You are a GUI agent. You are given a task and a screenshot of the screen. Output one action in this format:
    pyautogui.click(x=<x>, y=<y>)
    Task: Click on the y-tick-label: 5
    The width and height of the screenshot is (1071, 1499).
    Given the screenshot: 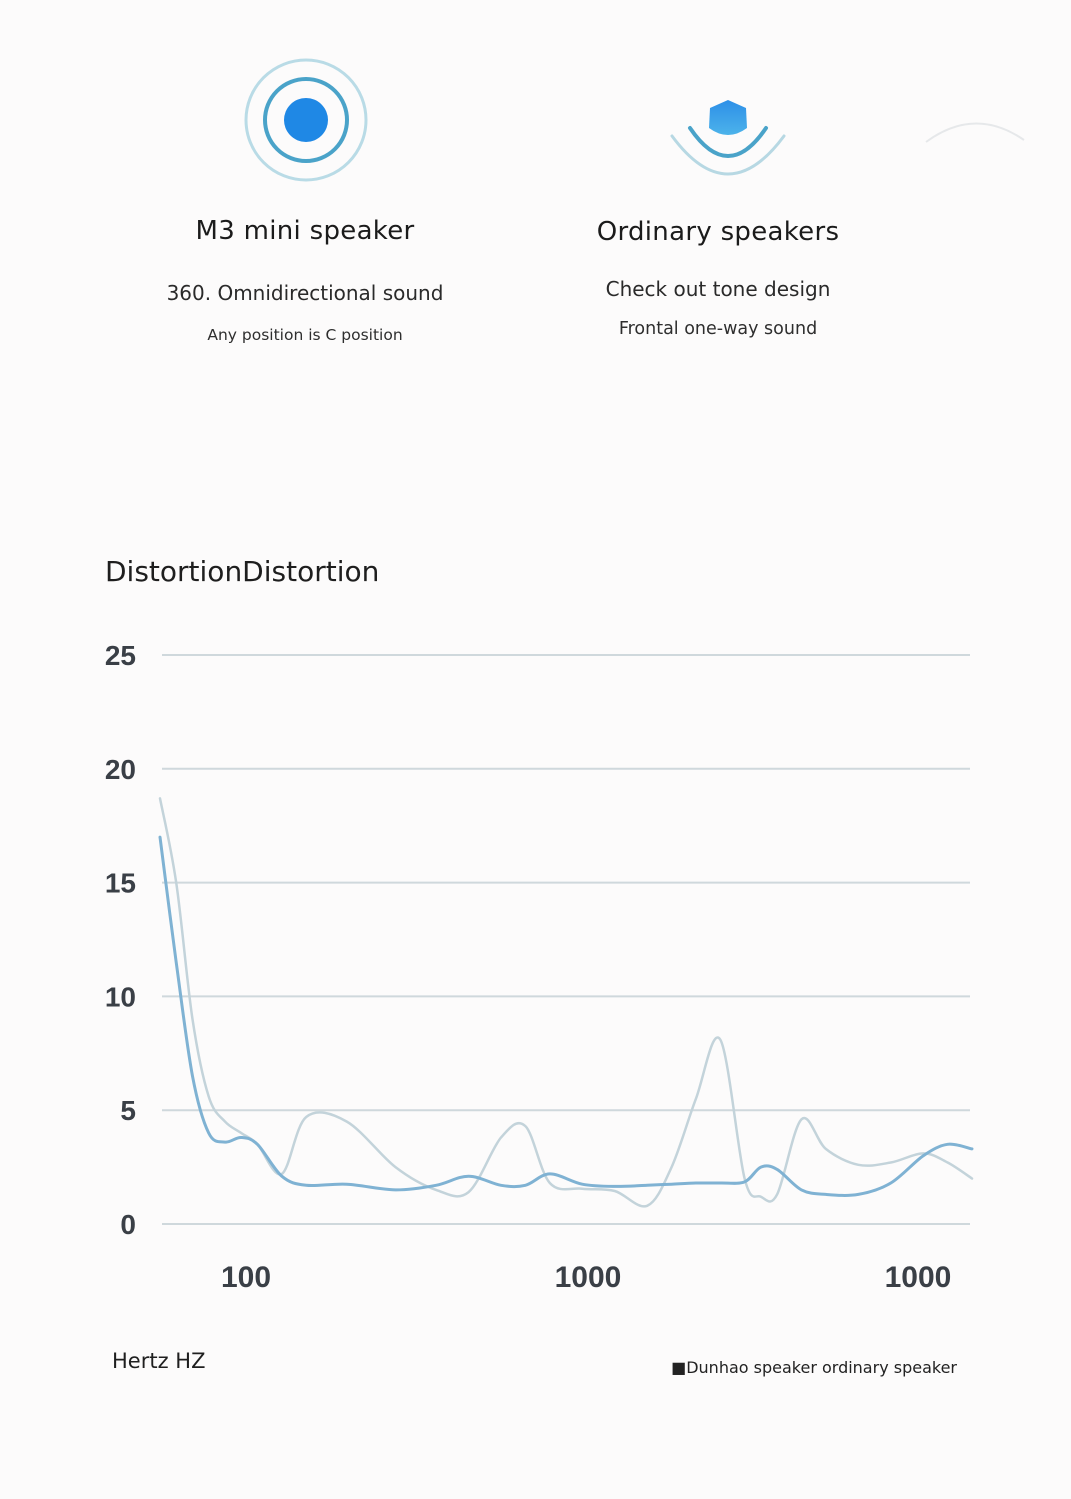 What is the action you would take?
    pyautogui.click(x=128, y=1110)
    